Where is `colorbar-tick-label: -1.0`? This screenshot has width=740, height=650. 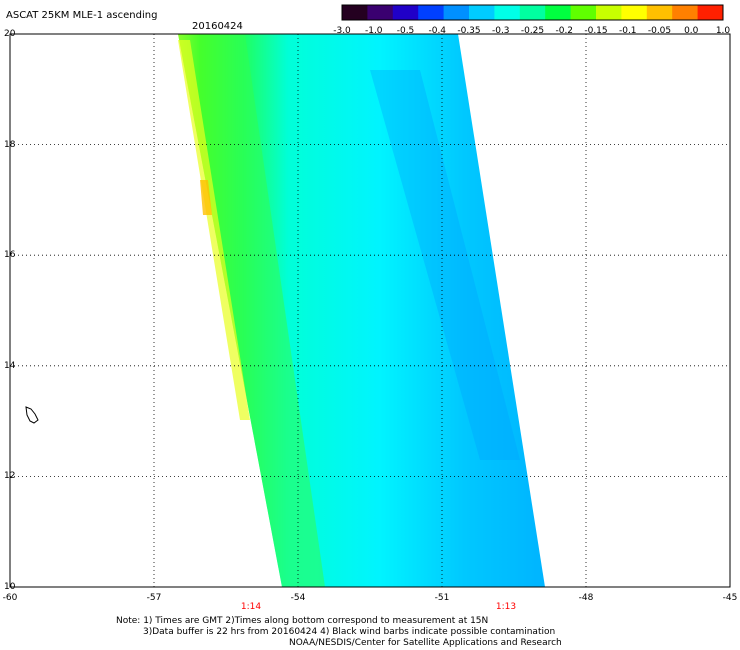
colorbar-tick-label: -1.0 is located at coordinates (373, 31).